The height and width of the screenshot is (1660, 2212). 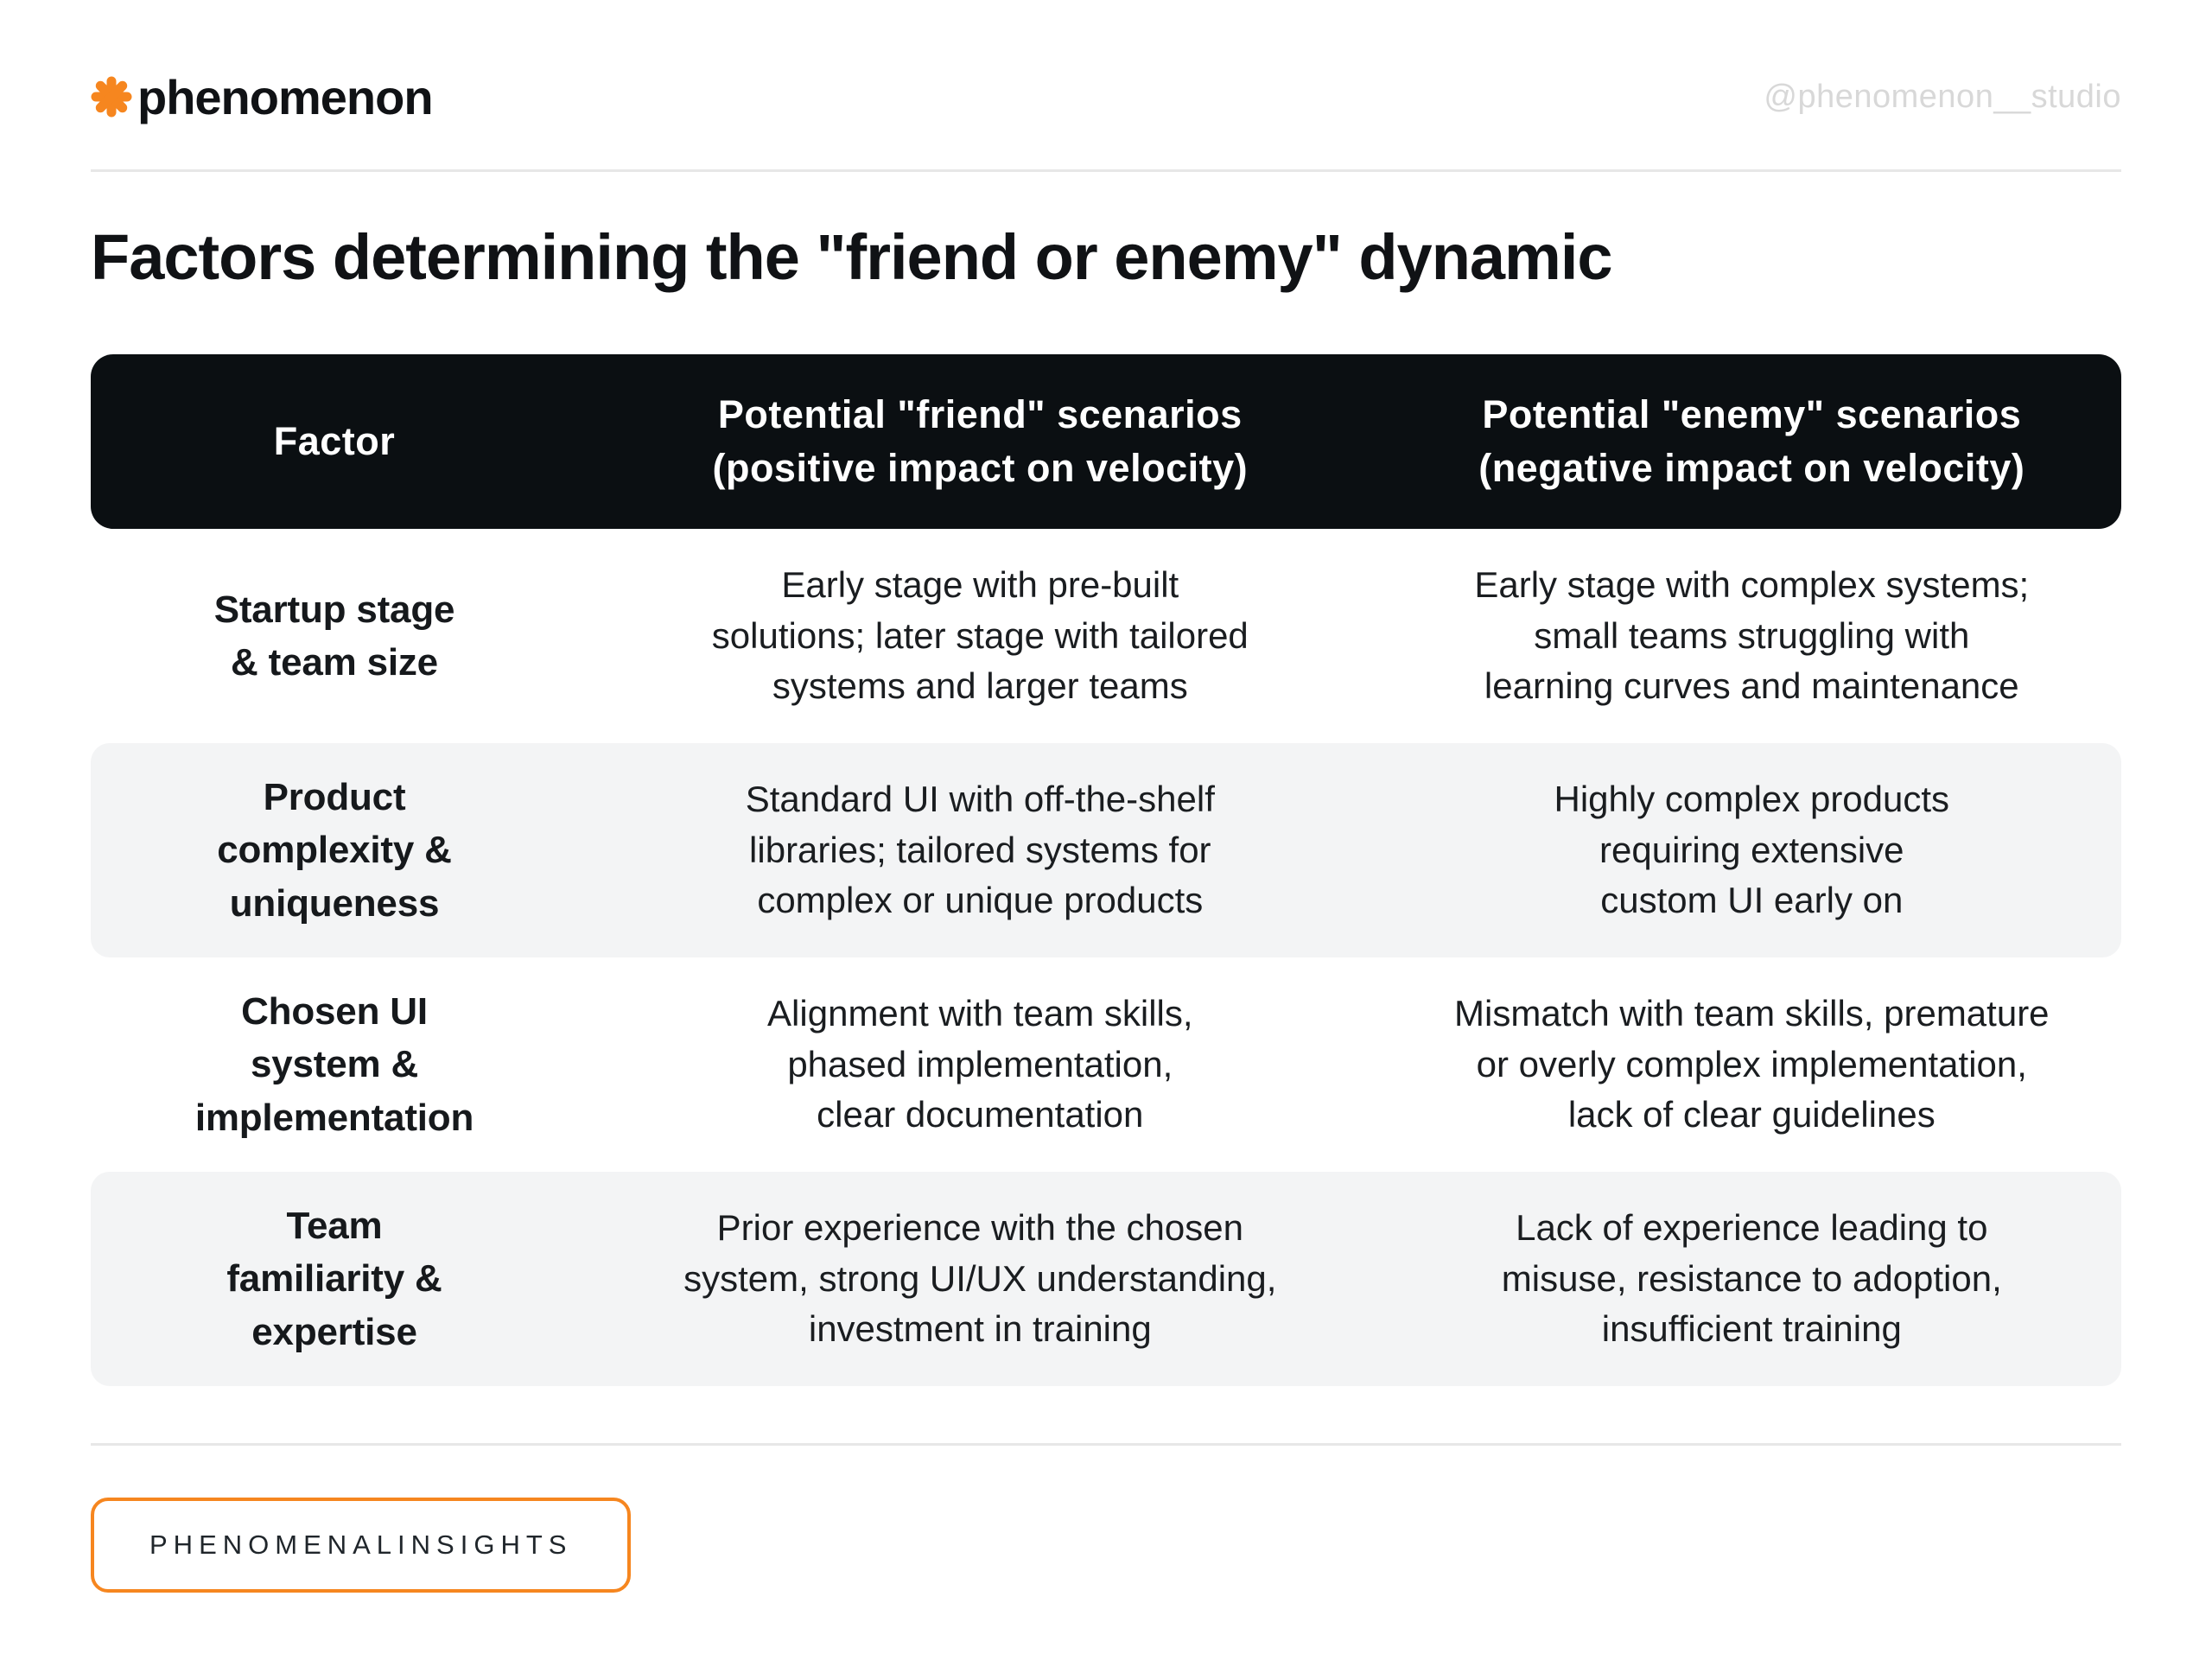 What do you see at coordinates (334, 441) in the screenshot?
I see `column-header-factor: Factor` at bounding box center [334, 441].